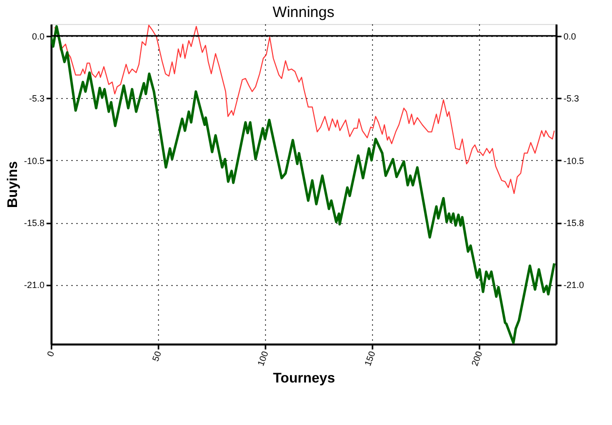  Describe the element at coordinates (570, 36) in the screenshot. I see `y2-tick-label: 0.0` at that location.